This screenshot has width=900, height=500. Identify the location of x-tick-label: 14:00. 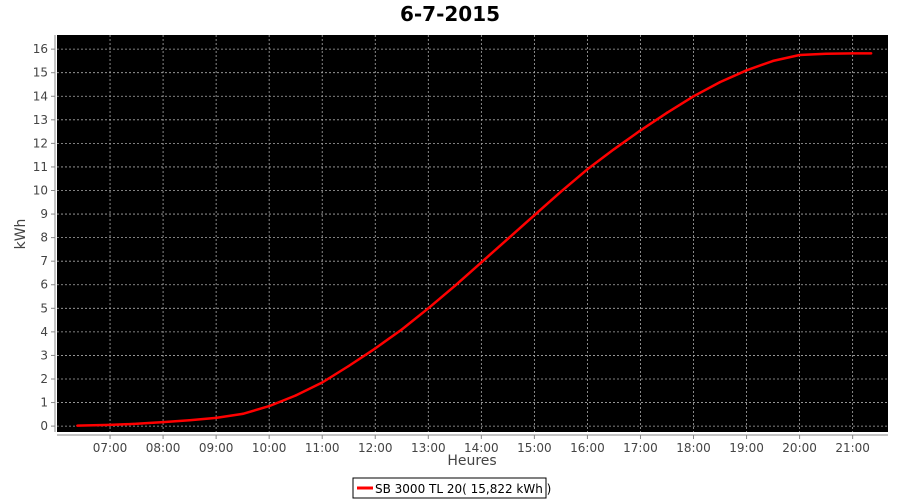
(481, 448).